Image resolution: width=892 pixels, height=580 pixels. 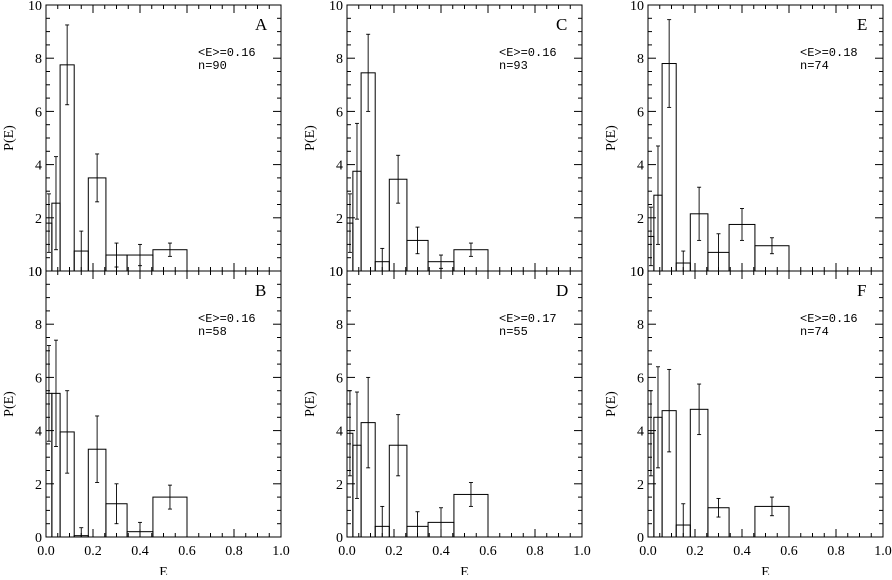 I want to click on stats-text: <E>=0.18, so click(x=829, y=53).